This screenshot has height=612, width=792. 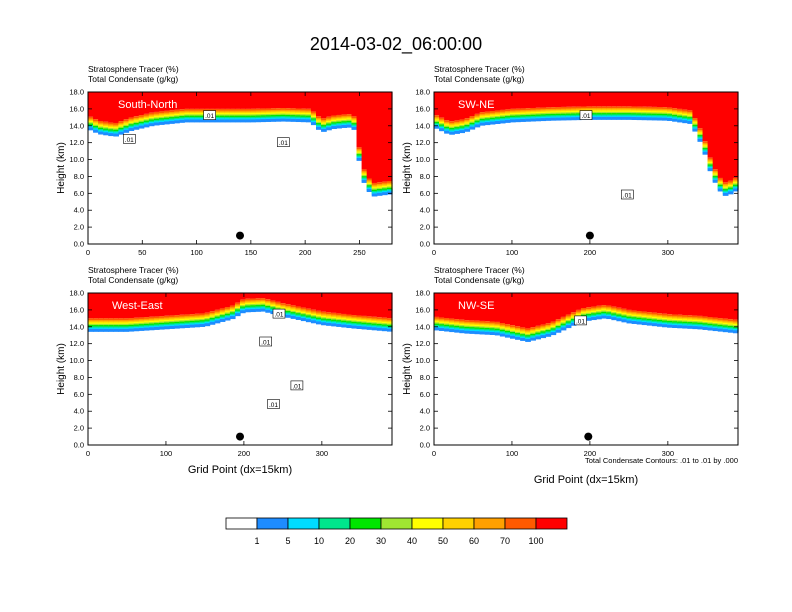 What do you see at coordinates (479, 270) in the screenshot?
I see `panel-title-line1: Stratosphere Tracer (%)` at bounding box center [479, 270].